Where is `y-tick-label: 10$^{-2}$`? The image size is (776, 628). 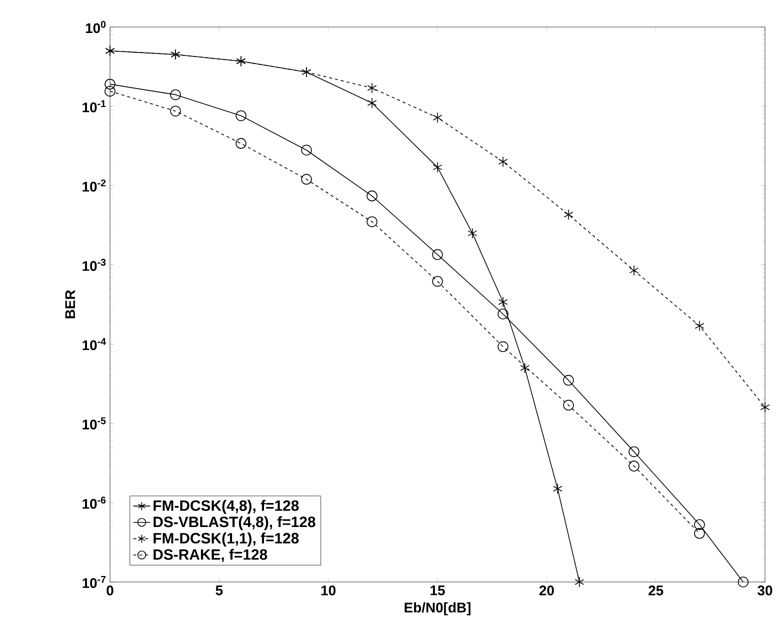 y-tick-label: 10$^{-2}$ is located at coordinates (94, 186).